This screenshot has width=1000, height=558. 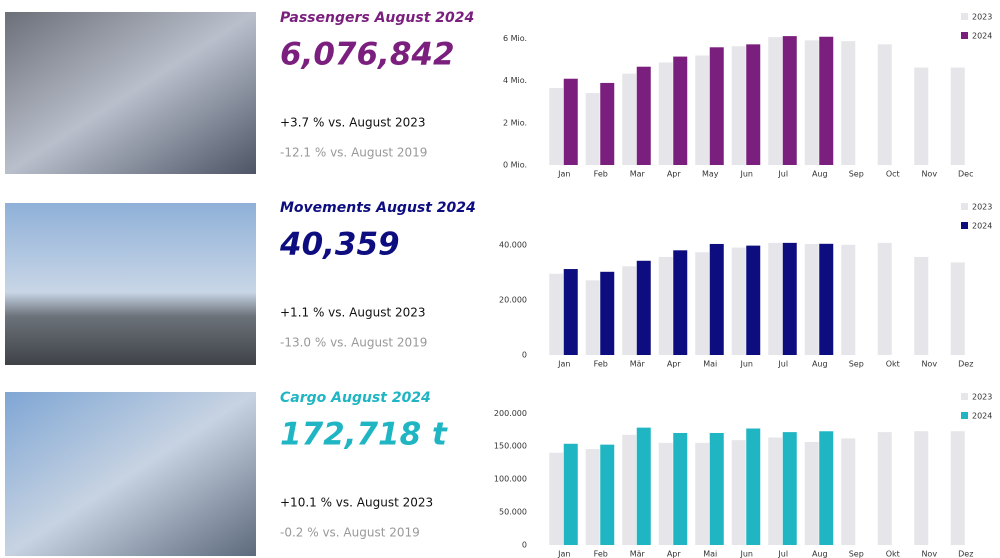 I want to click on comparison: -0.2 % vs. August 2019, so click(x=350, y=533).